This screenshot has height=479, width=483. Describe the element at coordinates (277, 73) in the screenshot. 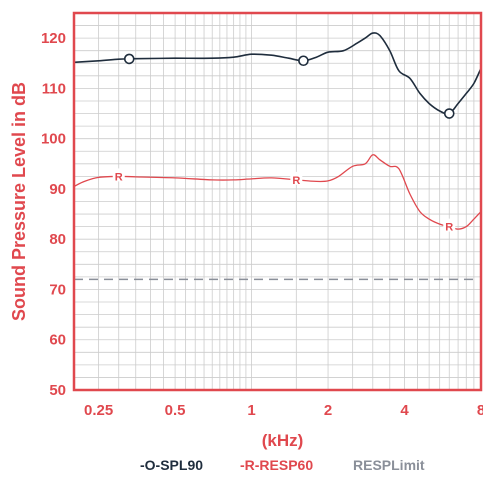

I see `spl90-line` at that location.